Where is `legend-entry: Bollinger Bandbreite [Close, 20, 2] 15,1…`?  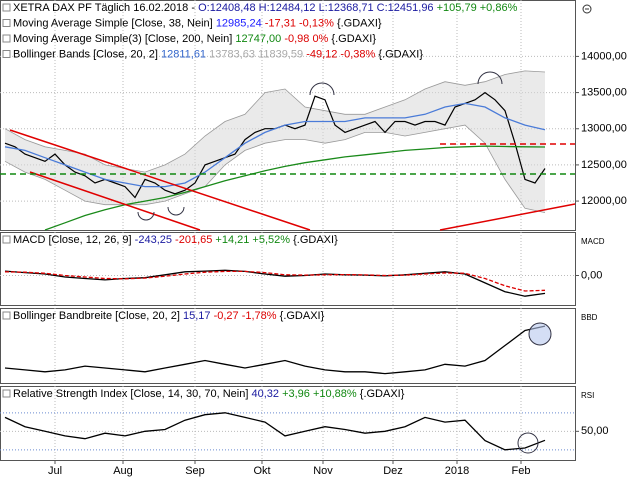 legend-entry: Bollinger Bandbreite [Close, 20, 2] 15,1… is located at coordinates (169, 316).